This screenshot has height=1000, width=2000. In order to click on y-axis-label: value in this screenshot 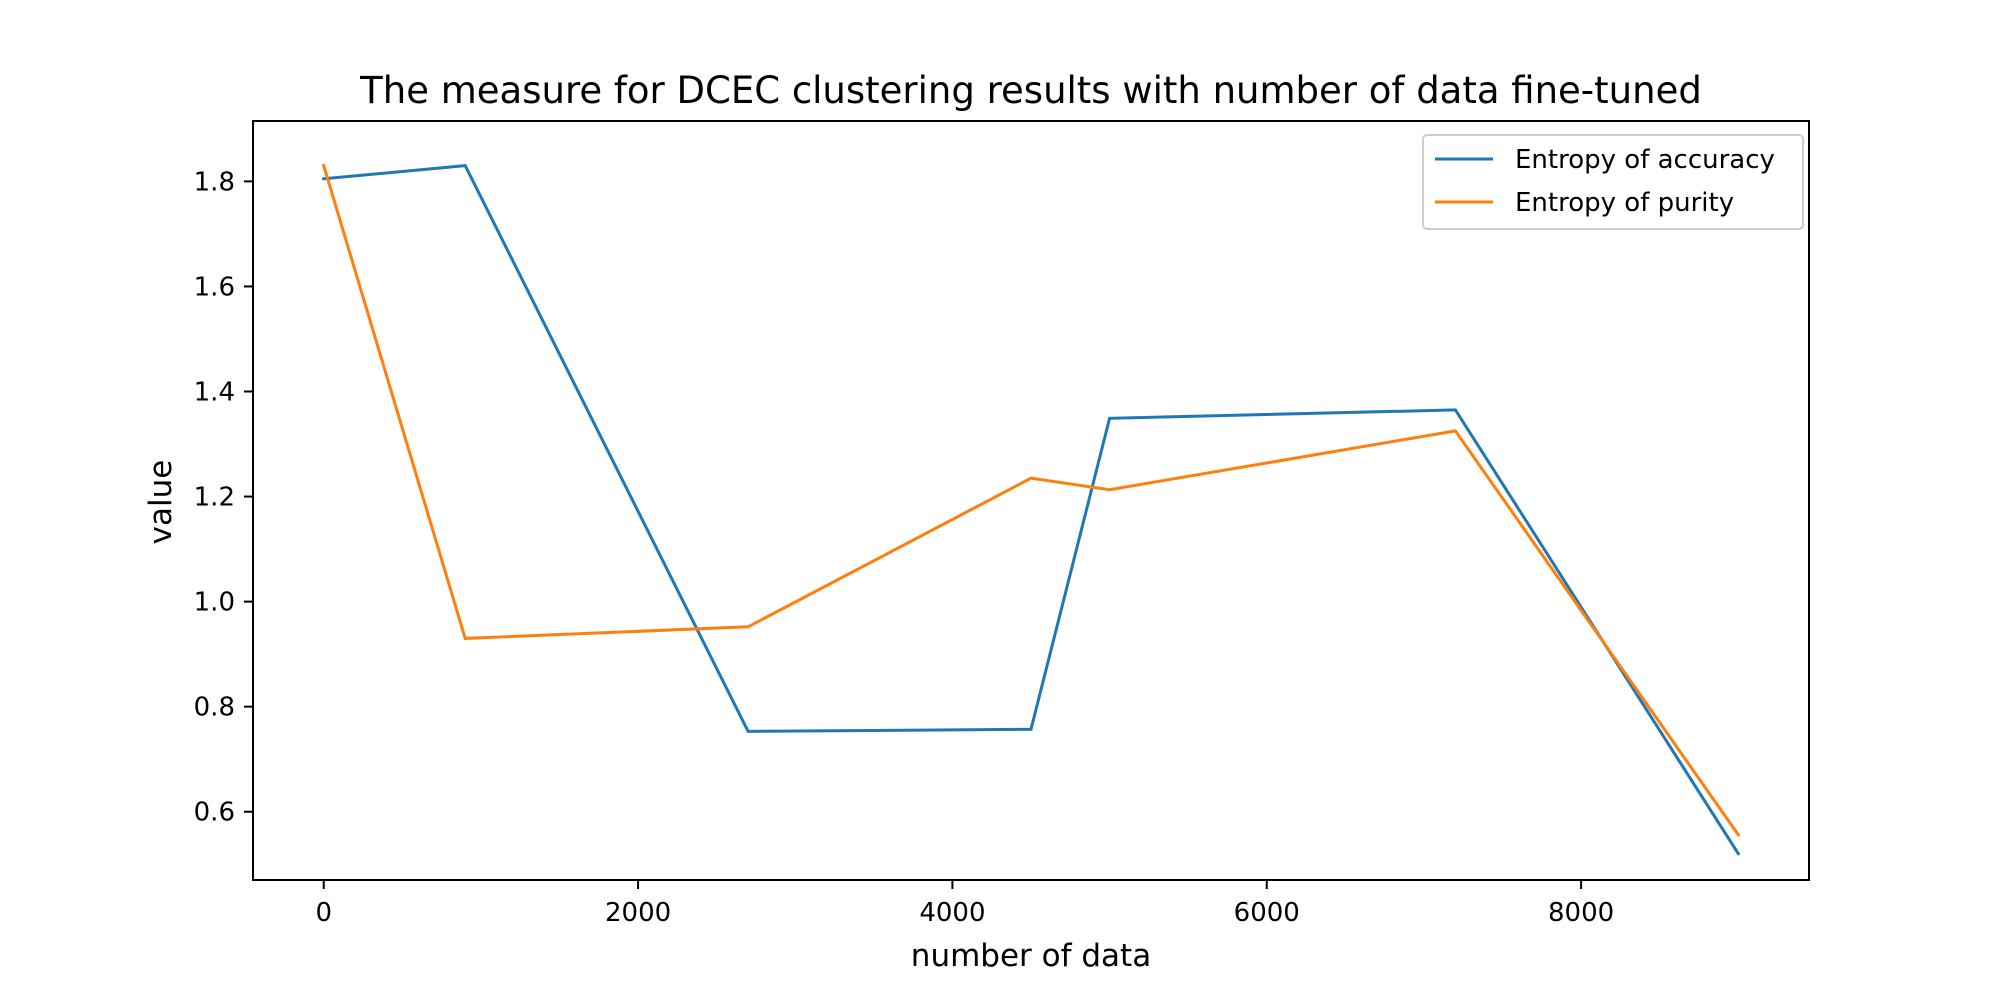, I will do `click(161, 502)`.